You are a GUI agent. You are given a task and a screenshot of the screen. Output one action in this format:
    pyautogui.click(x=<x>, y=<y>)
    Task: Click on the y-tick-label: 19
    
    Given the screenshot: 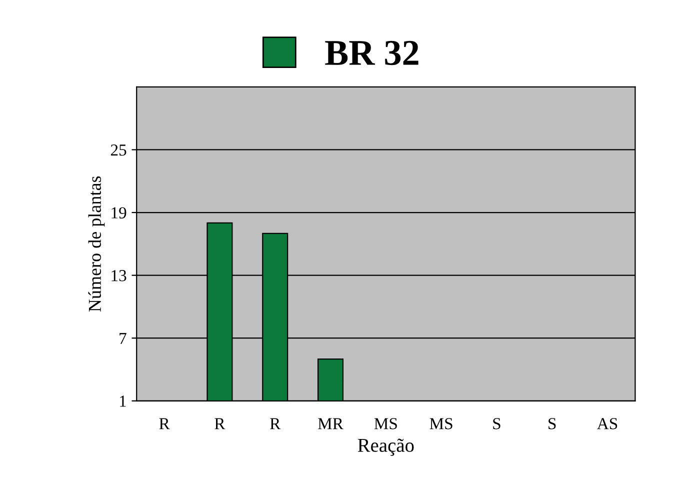 What is the action you would take?
    pyautogui.click(x=119, y=212)
    